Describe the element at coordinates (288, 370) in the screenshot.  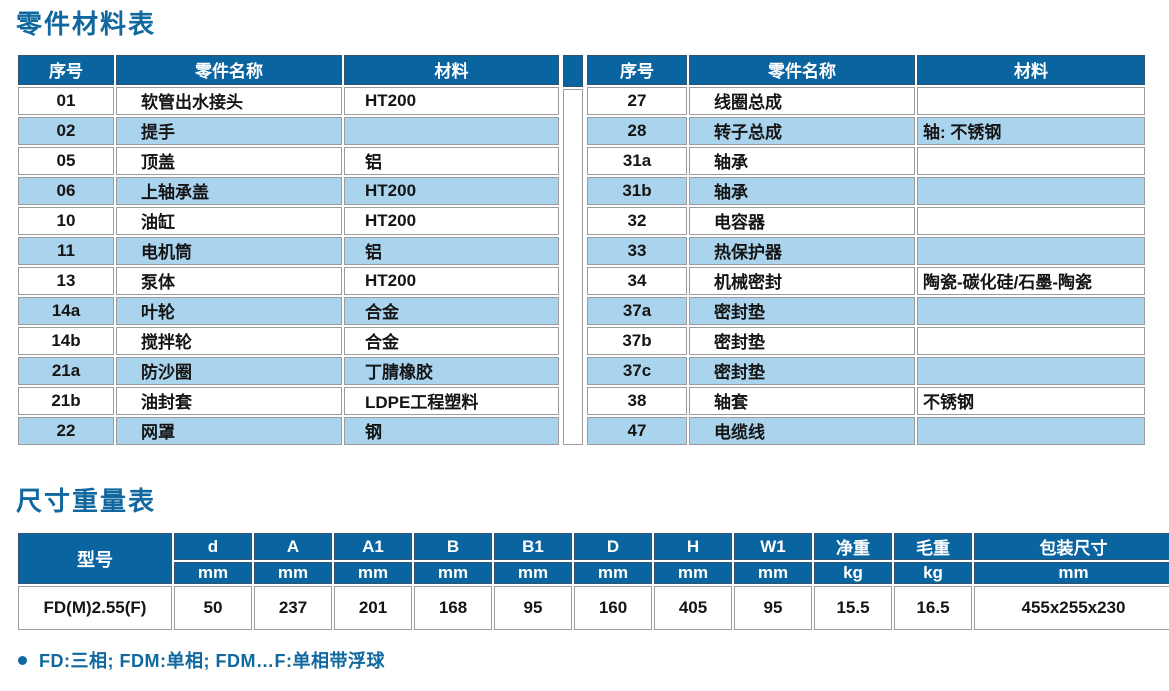
I see `table-row: 21a 防沙圈 丁腈橡胶` at that location.